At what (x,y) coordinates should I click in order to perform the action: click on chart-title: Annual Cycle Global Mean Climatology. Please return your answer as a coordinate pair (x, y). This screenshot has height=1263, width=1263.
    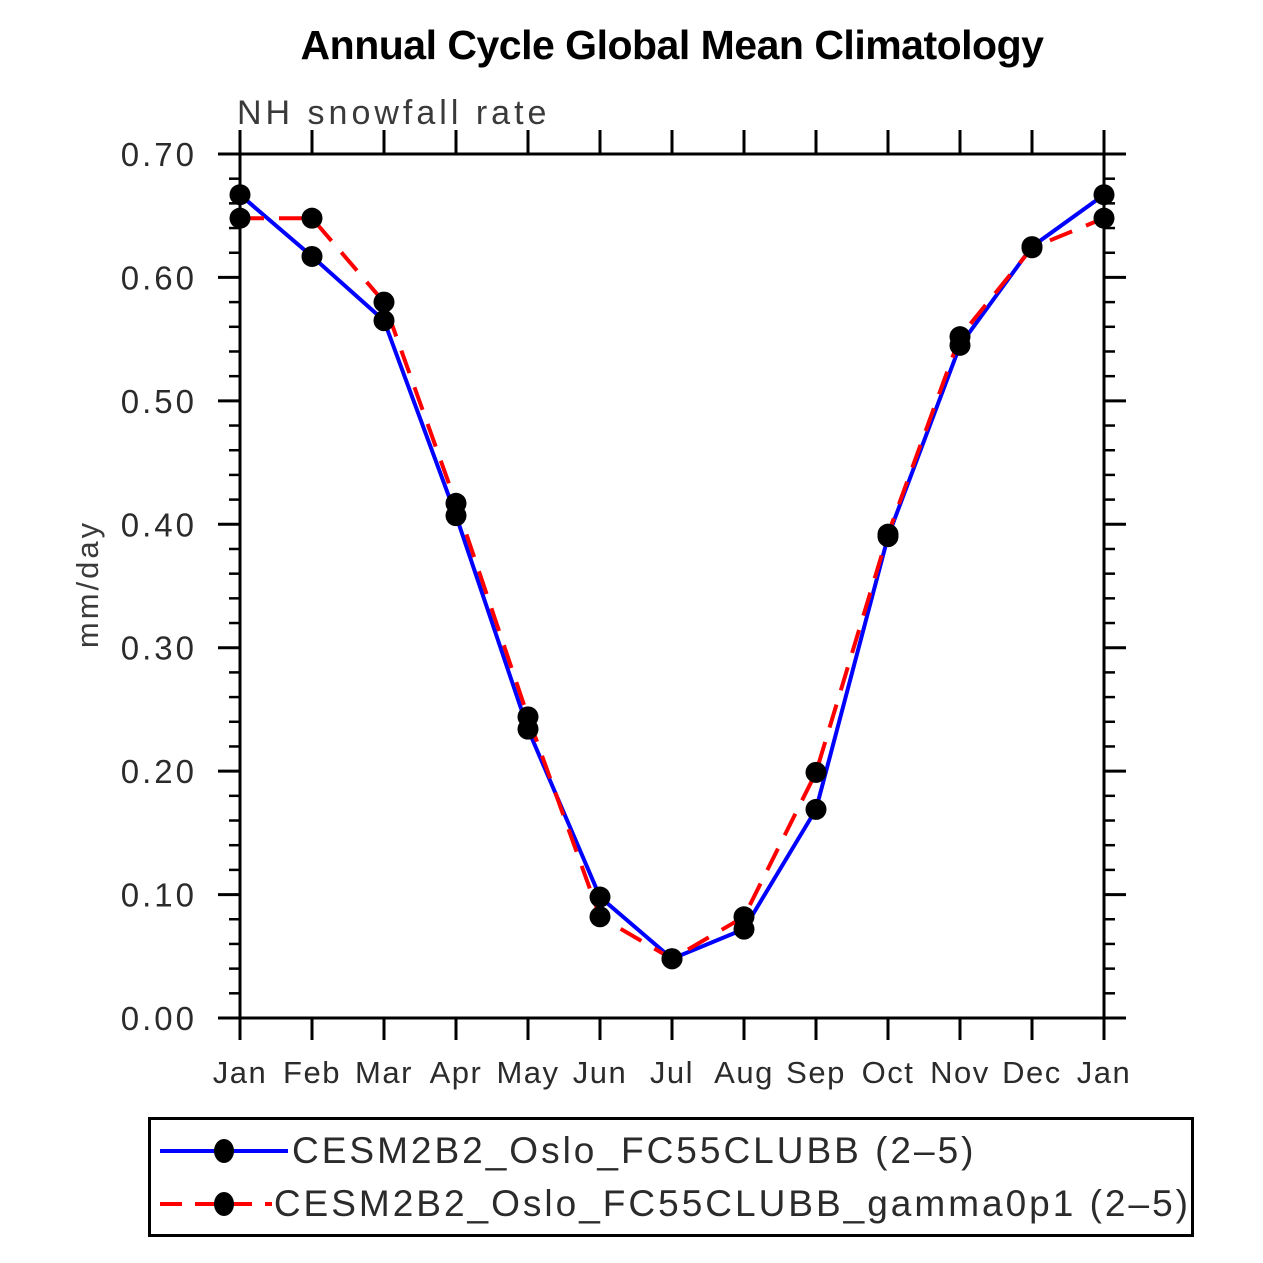
    Looking at the image, I should click on (672, 45).